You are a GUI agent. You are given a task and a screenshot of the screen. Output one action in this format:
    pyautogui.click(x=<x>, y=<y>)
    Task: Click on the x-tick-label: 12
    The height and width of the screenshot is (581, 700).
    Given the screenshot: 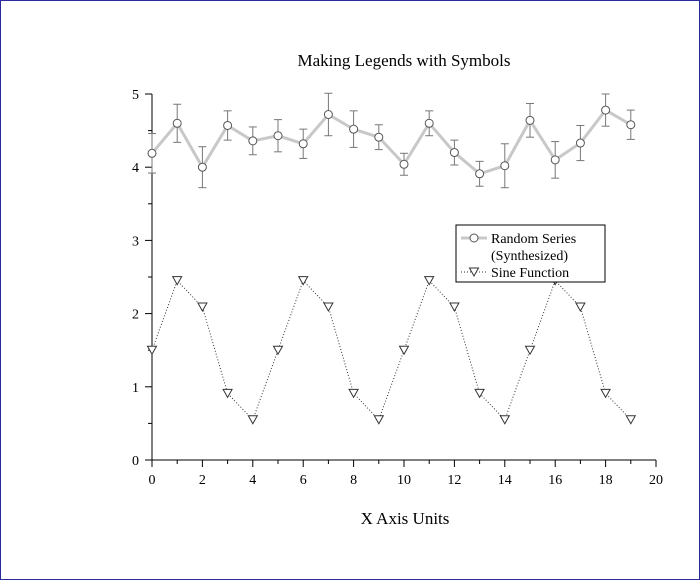 What is the action you would take?
    pyautogui.click(x=454, y=480)
    